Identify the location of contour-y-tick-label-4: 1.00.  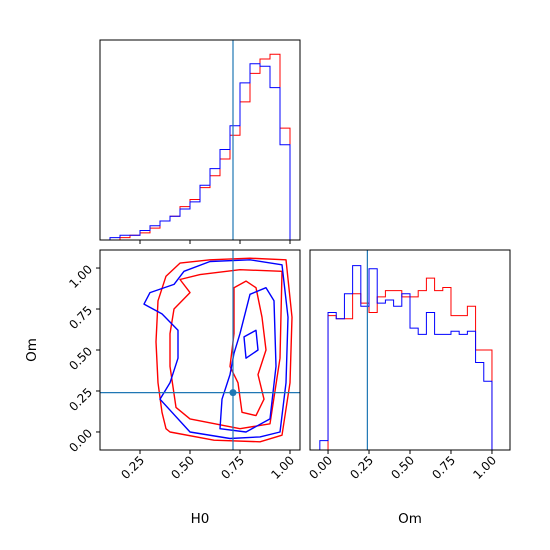
(80, 276).